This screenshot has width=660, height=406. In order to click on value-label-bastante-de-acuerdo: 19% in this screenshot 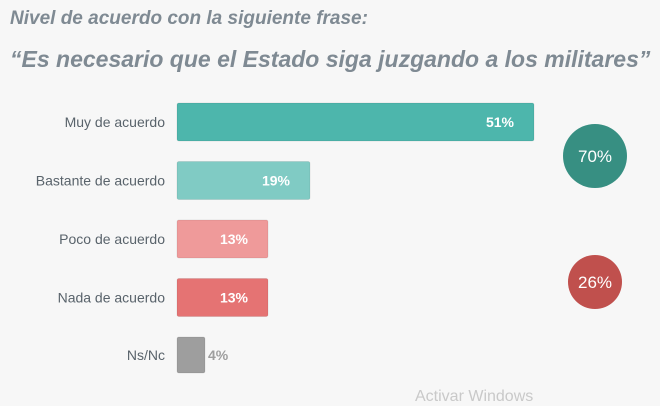, I will do `click(276, 181)`.